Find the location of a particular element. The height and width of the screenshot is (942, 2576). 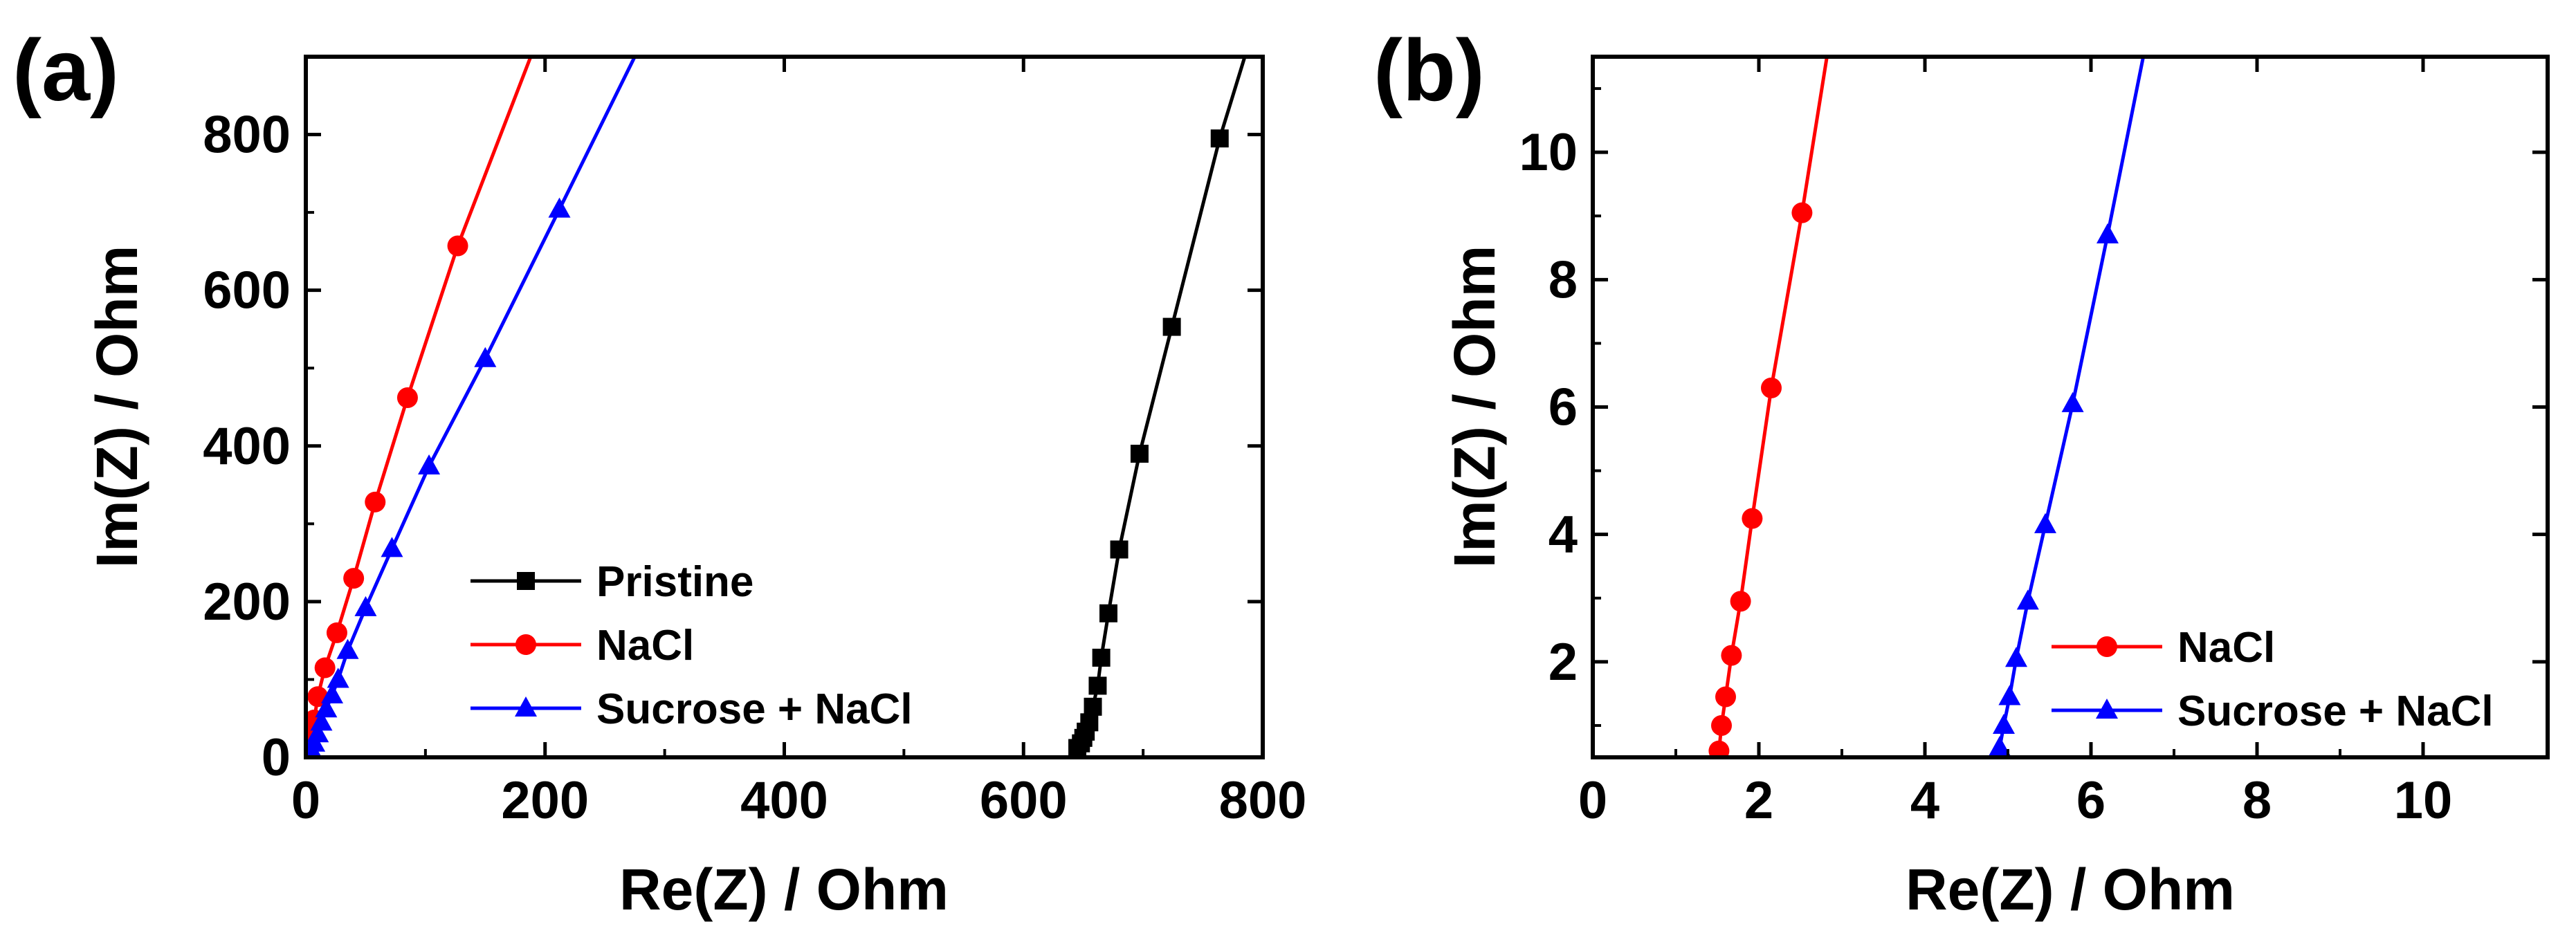

panel-a-y-tick-label: 400 is located at coordinates (247, 446).